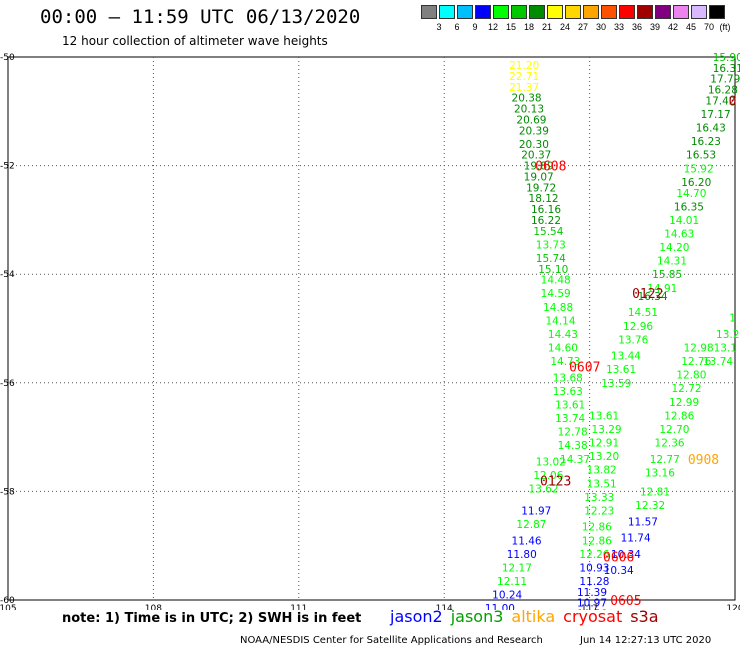 The height and width of the screenshot is (650, 740). Describe the element at coordinates (600, 27) in the screenshot. I see `scale-label: 30` at that location.